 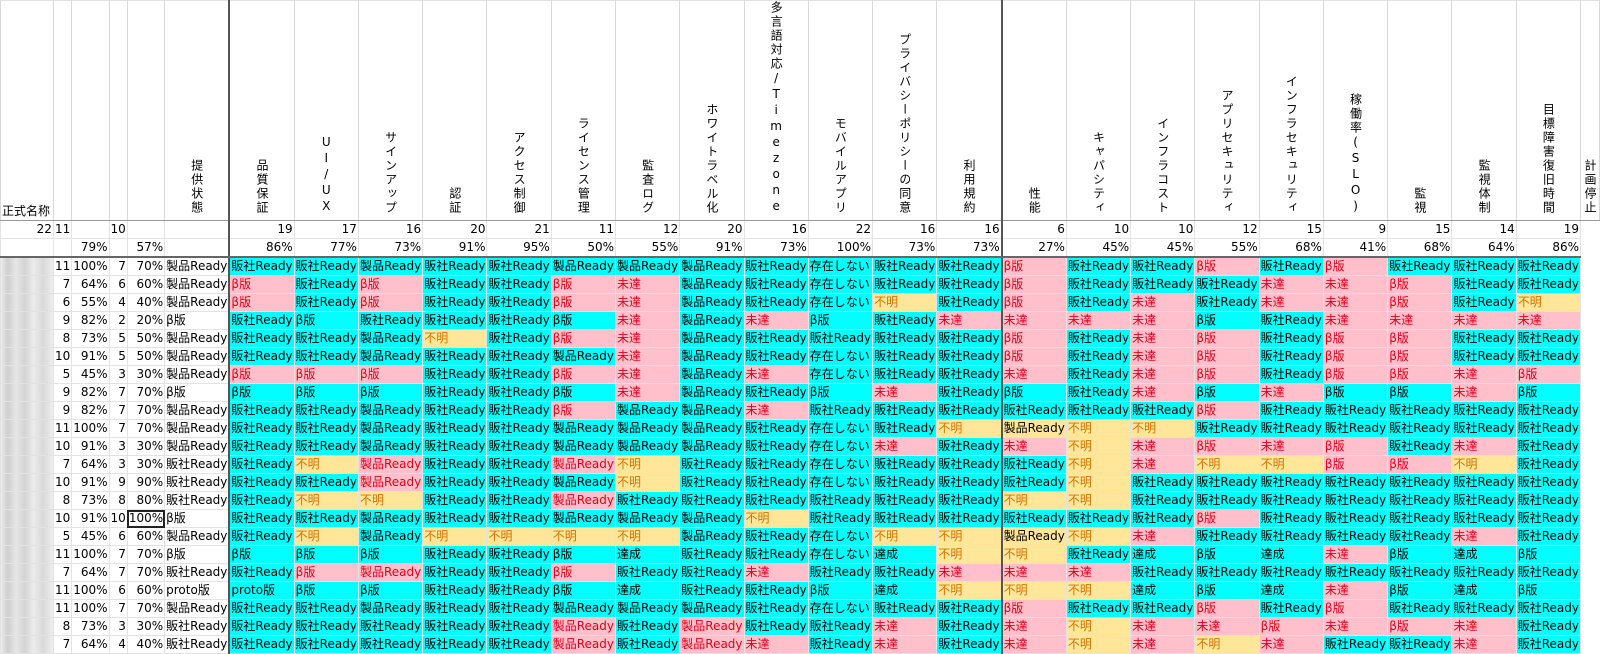 I want to click on header-cell: プライバシーポリシーの同意, so click(x=905, y=110).